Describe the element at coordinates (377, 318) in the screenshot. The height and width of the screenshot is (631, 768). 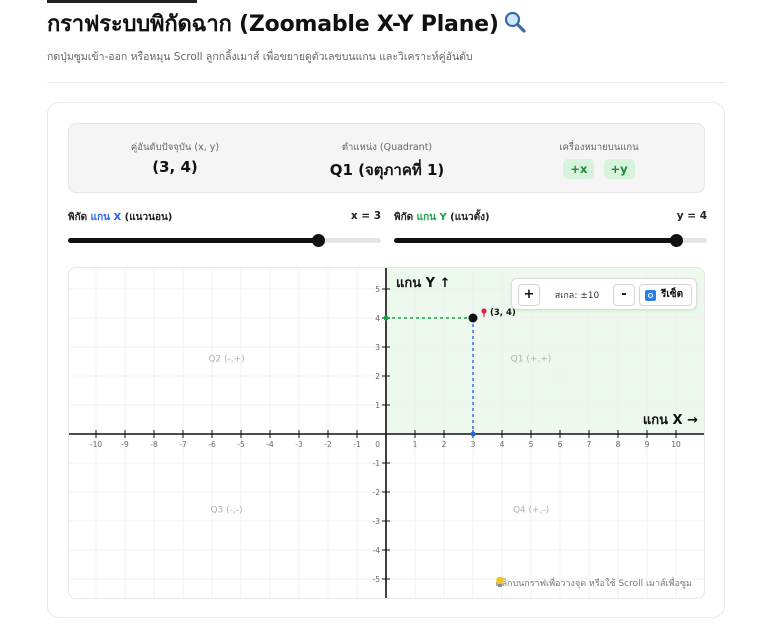
I see `y-tick-label: 4` at that location.